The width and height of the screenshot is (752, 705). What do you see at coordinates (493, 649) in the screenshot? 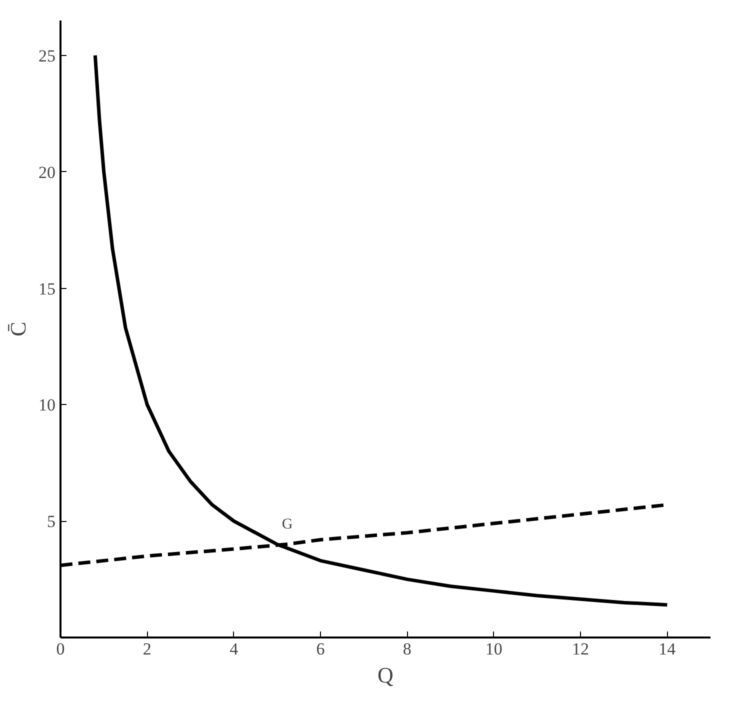
I see `x-tick-label: 10` at bounding box center [493, 649].